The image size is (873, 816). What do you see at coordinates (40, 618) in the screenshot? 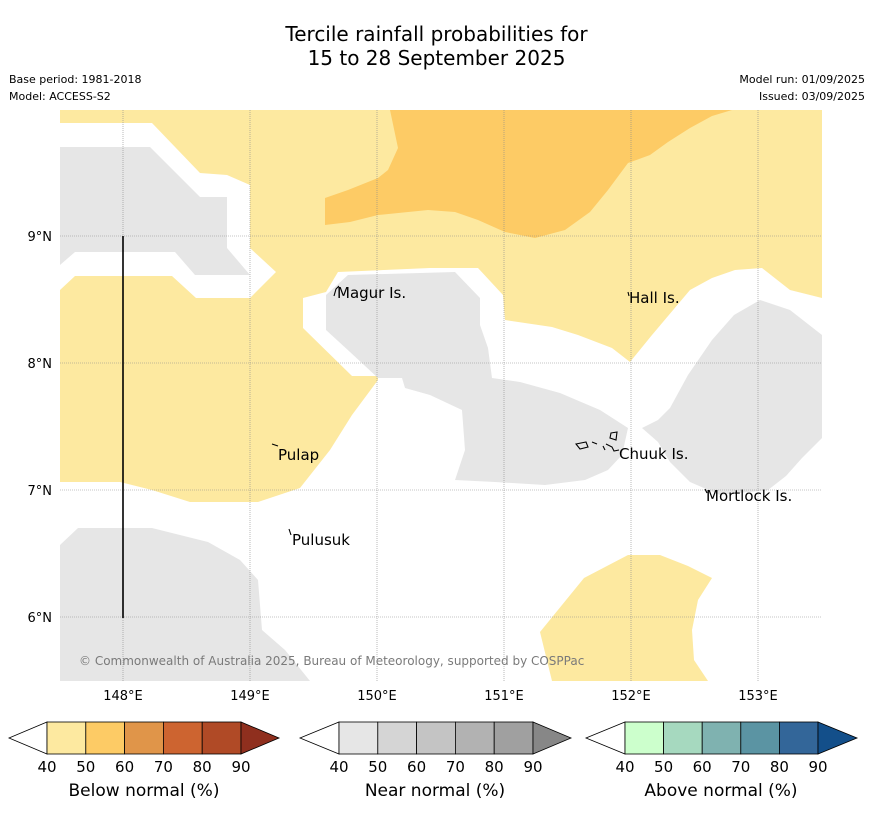
I see `lat-tick-label: 6°N` at bounding box center [40, 618].